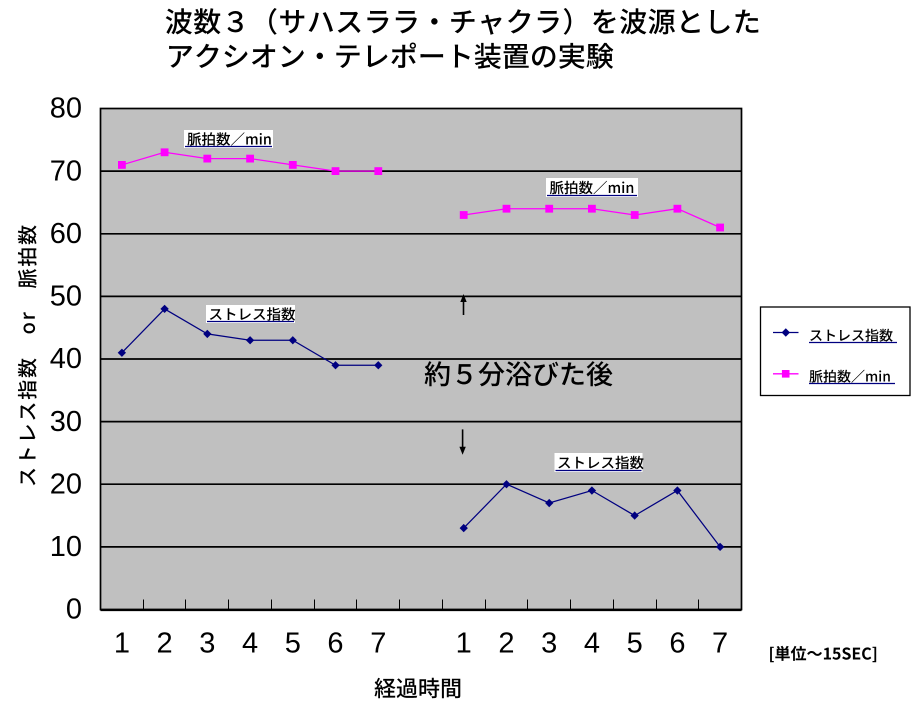  What do you see at coordinates (66, 234) in the screenshot?
I see `svg-text: 60` at bounding box center [66, 234].